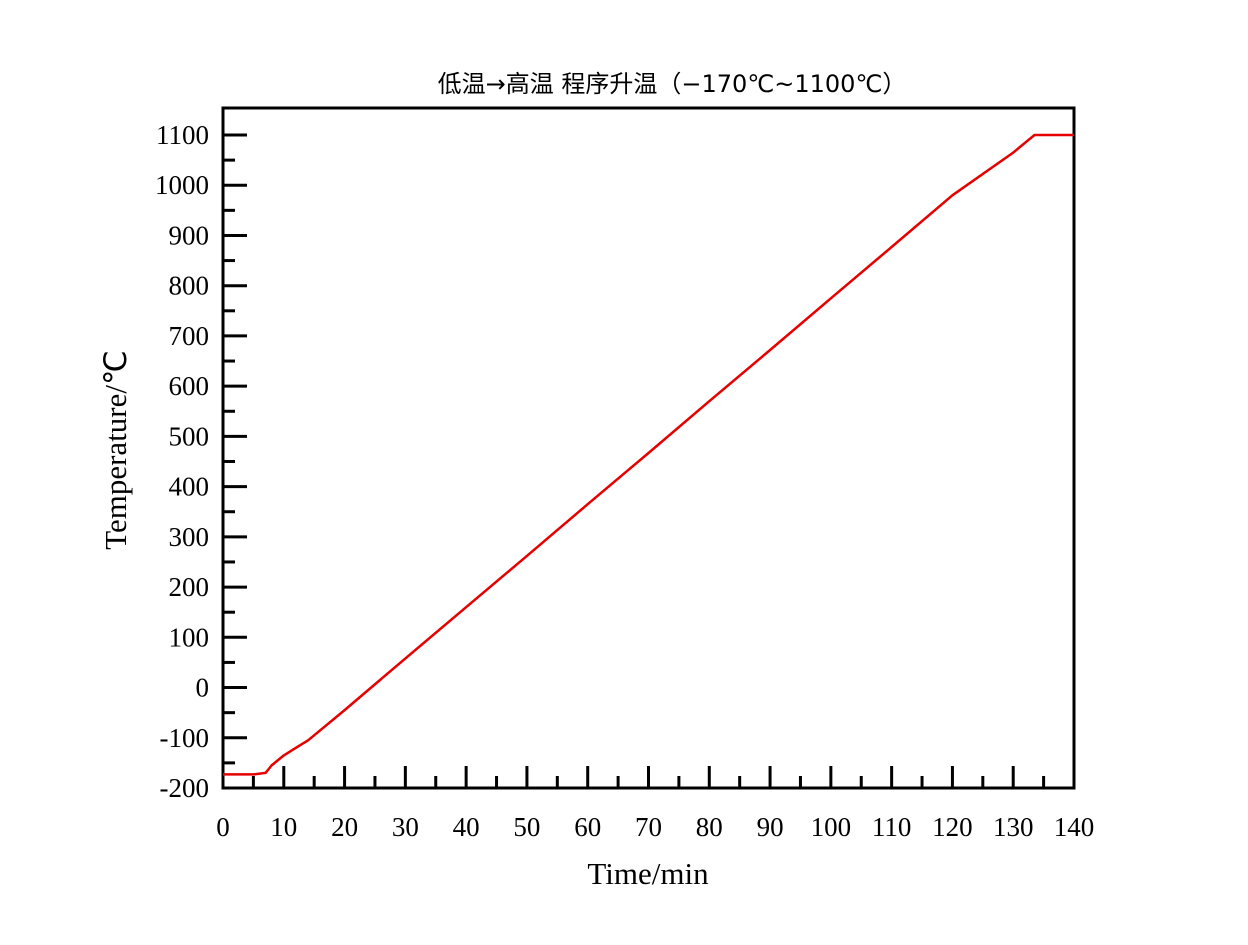  I want to click on y-tick-label: 1100, so click(182, 135).